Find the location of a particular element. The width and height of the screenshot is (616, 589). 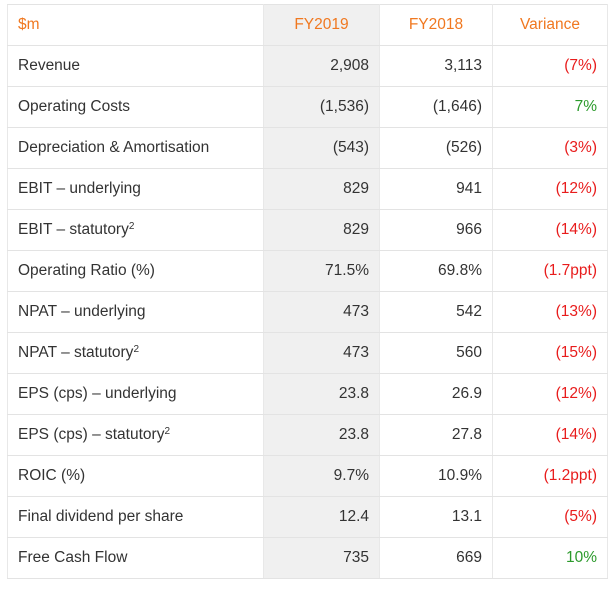

row-label: Operating Costs is located at coordinates (74, 106).